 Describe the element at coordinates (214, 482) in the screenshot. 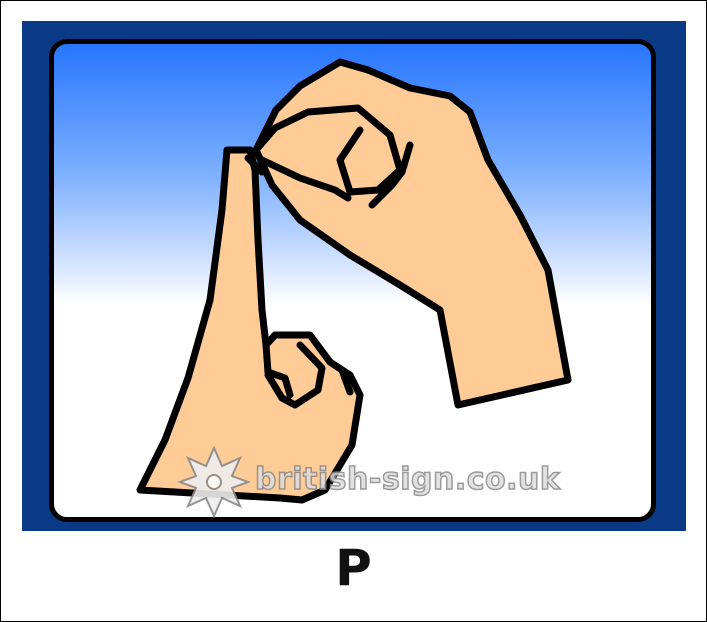

I see `flower-logo-icon` at that location.